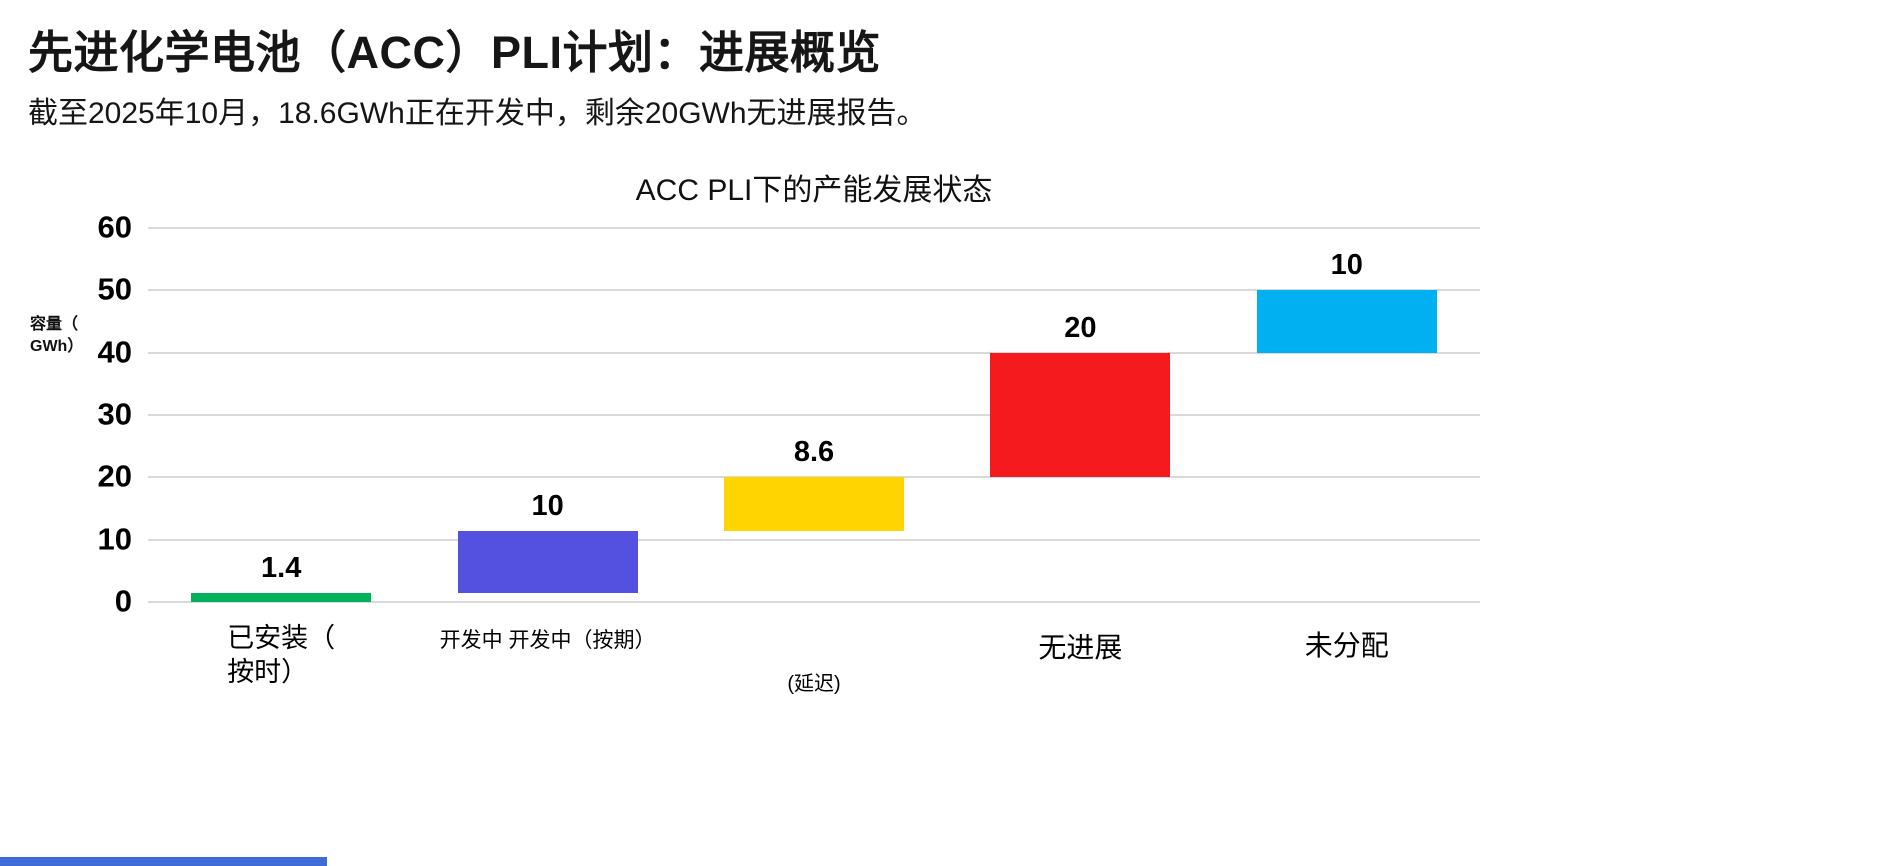 This screenshot has width=1880, height=866. What do you see at coordinates (114, 476) in the screenshot?
I see `y-tick-label: 20` at bounding box center [114, 476].